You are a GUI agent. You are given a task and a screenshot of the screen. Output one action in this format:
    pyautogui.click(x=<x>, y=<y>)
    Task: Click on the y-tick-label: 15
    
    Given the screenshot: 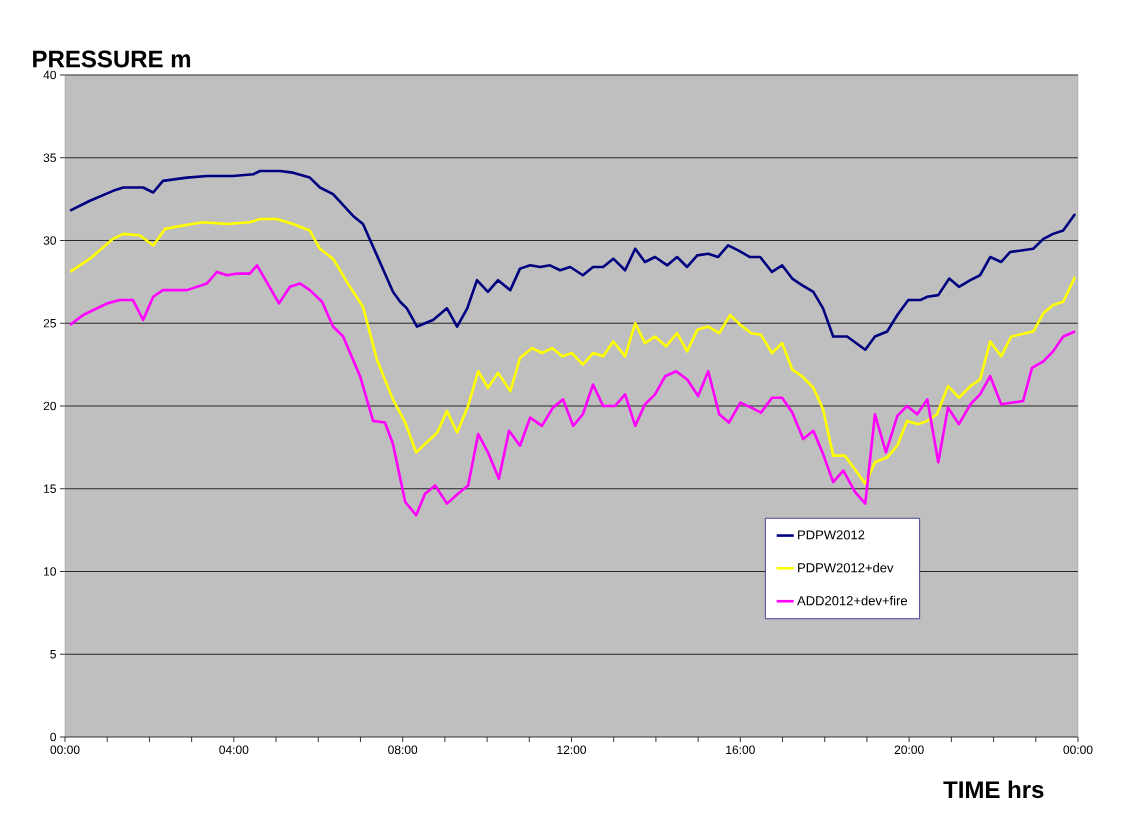 What is the action you would take?
    pyautogui.click(x=50, y=488)
    